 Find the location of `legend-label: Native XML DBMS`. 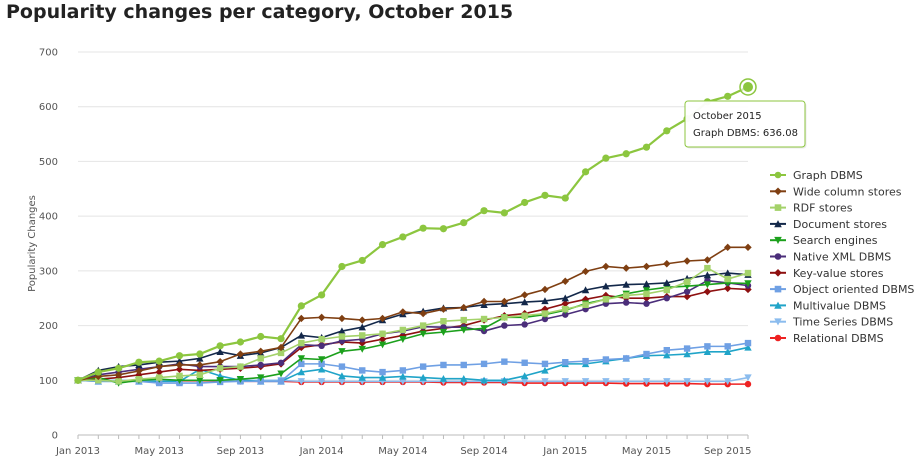

legend-label: Native XML DBMS is located at coordinates (842, 257).